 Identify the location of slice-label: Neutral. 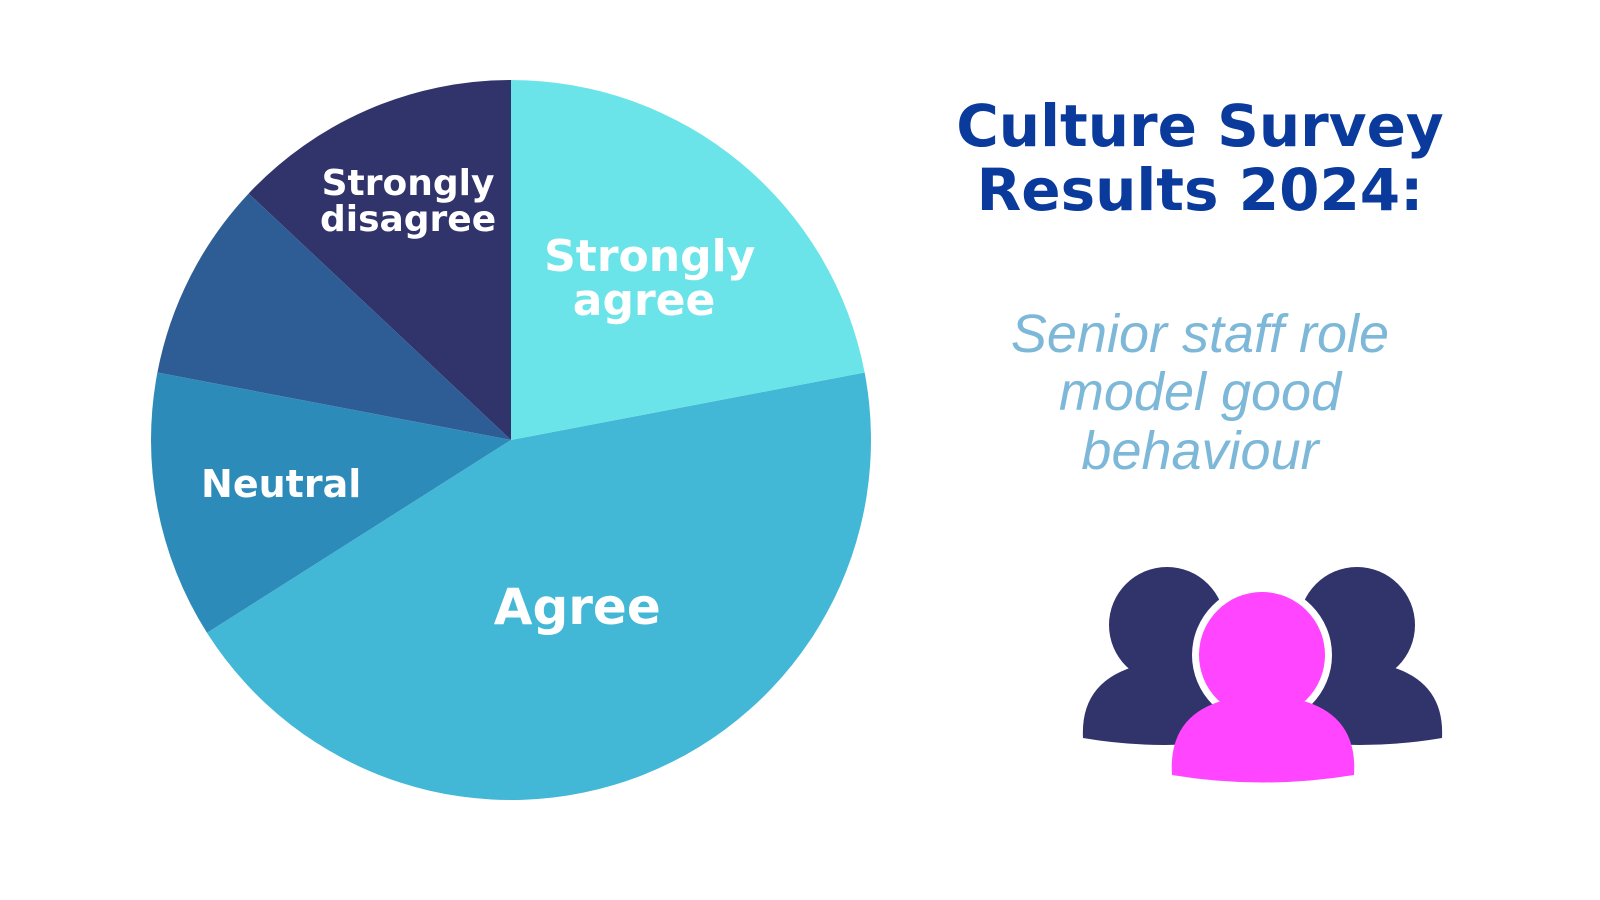
(281, 483).